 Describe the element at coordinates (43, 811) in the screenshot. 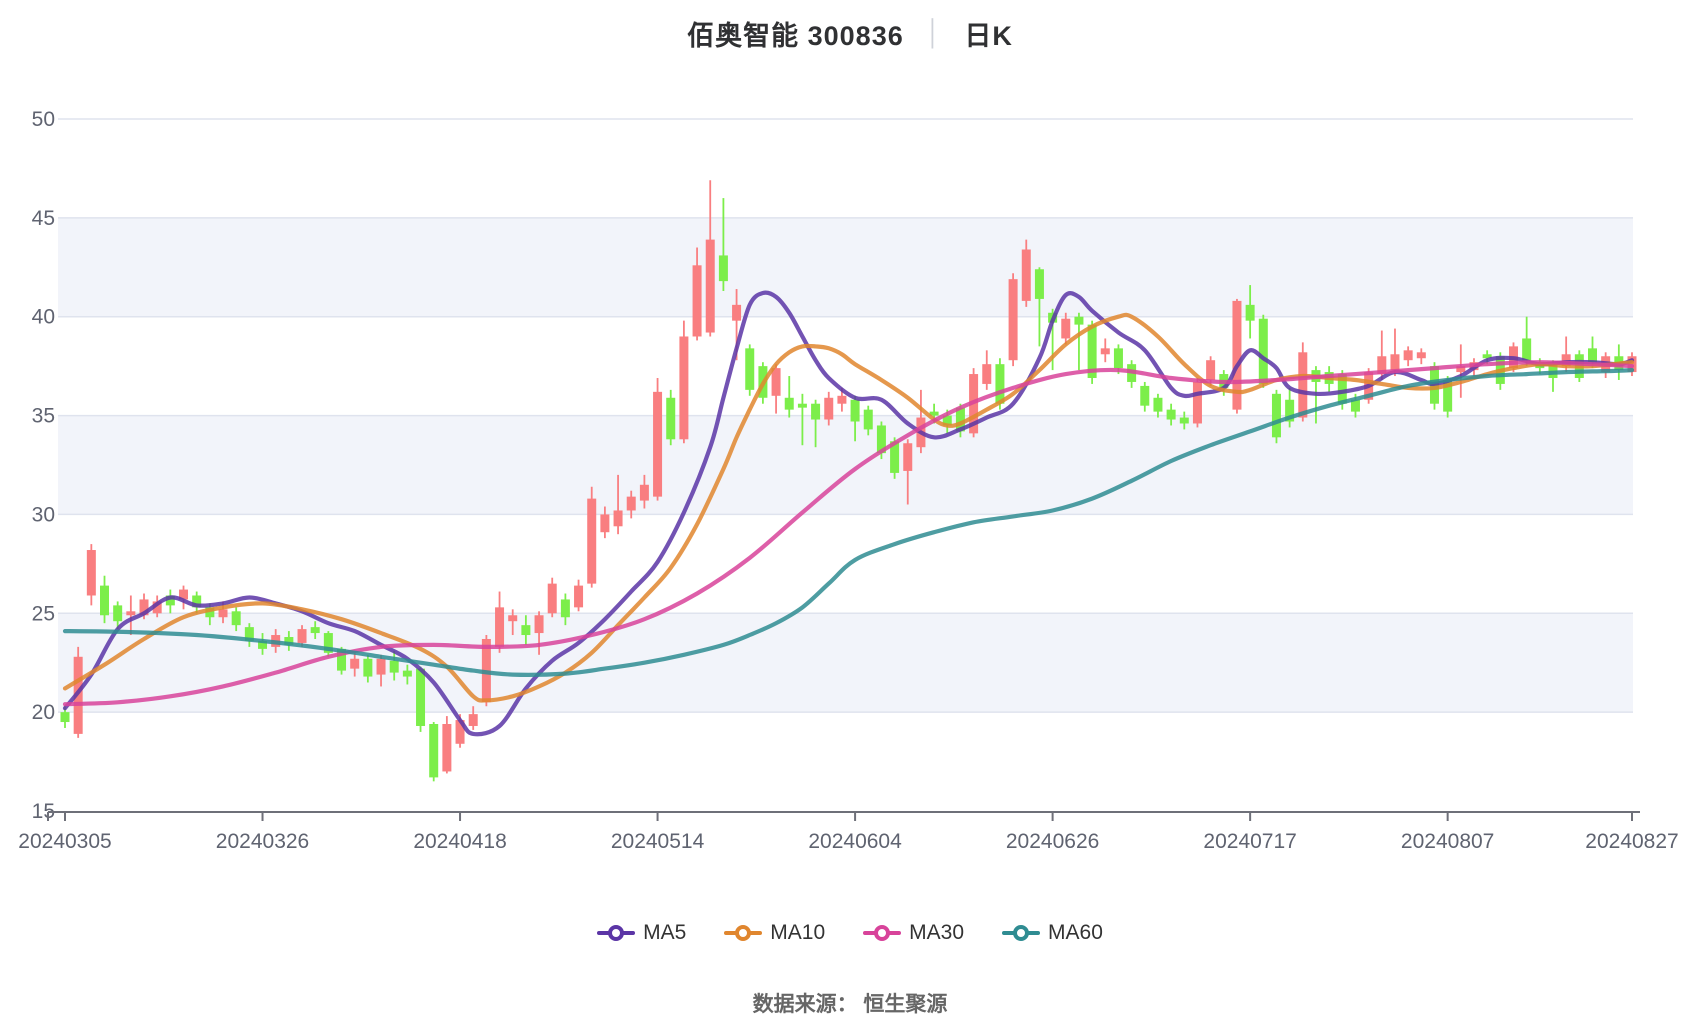

I see `y-axis-label: 15` at that location.